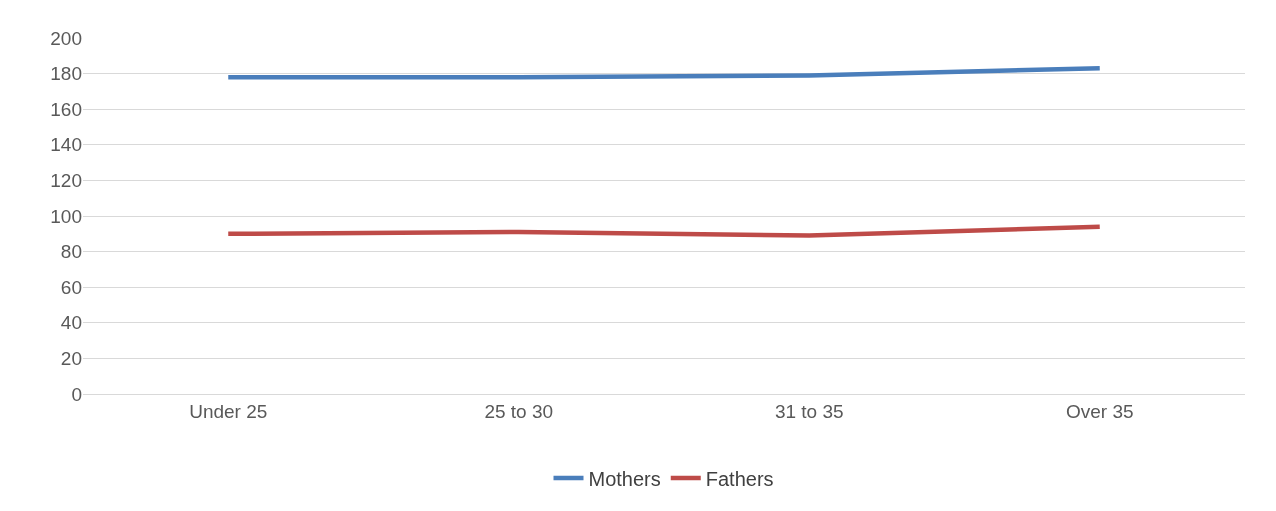 Image resolution: width=1276 pixels, height=511 pixels. I want to click on y-tick-label: 140, so click(66, 145).